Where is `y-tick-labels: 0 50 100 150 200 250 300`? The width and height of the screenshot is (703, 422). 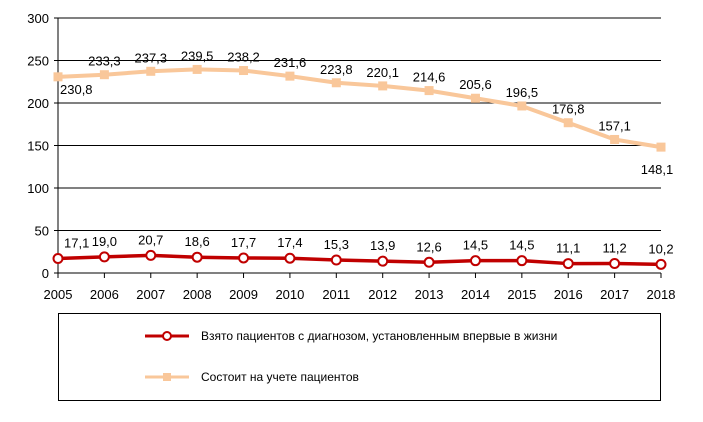
y-tick-labels: 0 50 100 150 200 250 300 is located at coordinates (38, 146).